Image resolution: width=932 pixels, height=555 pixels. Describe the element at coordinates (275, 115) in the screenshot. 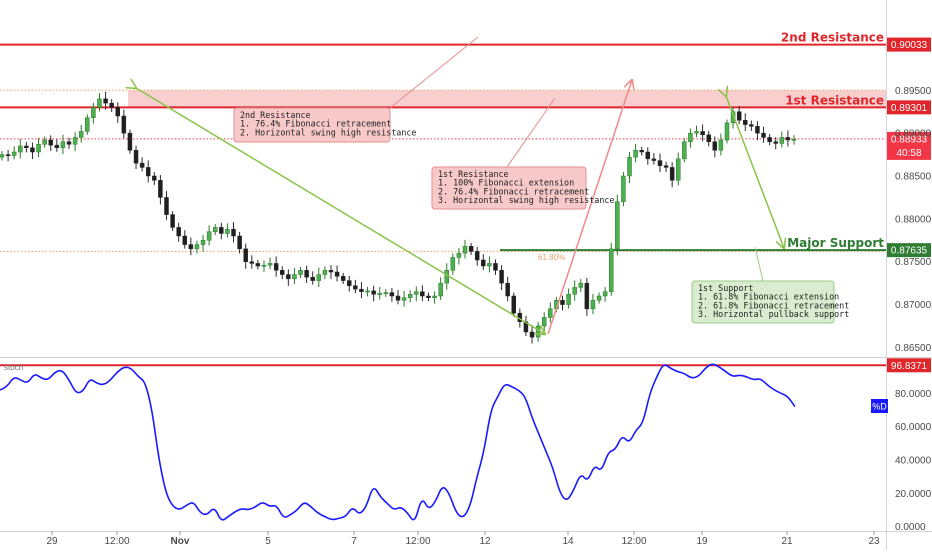

I see `annotation-text: 2nd Resistance` at that location.